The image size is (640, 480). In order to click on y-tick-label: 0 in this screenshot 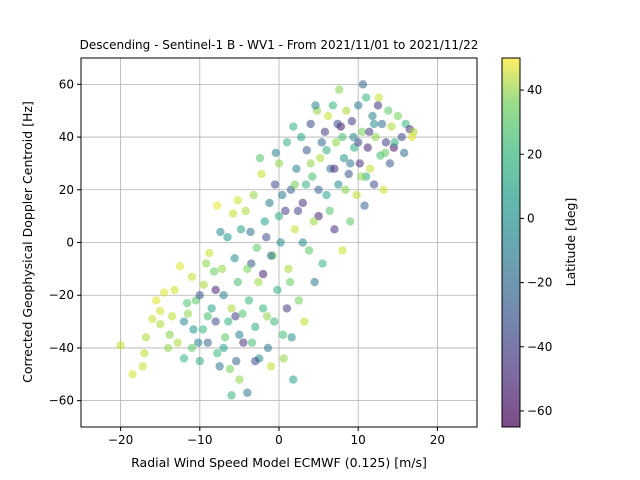, I will do `click(70, 243)`.